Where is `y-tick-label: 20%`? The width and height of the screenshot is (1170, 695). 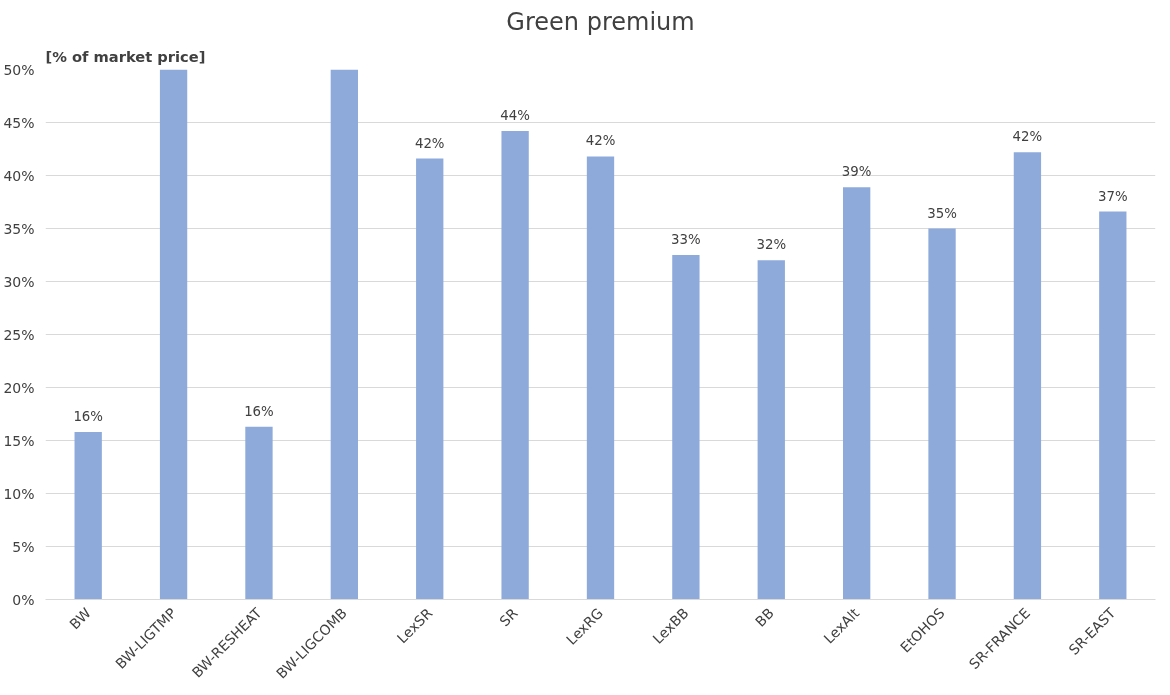 y-tick-label: 20% is located at coordinates (19, 387).